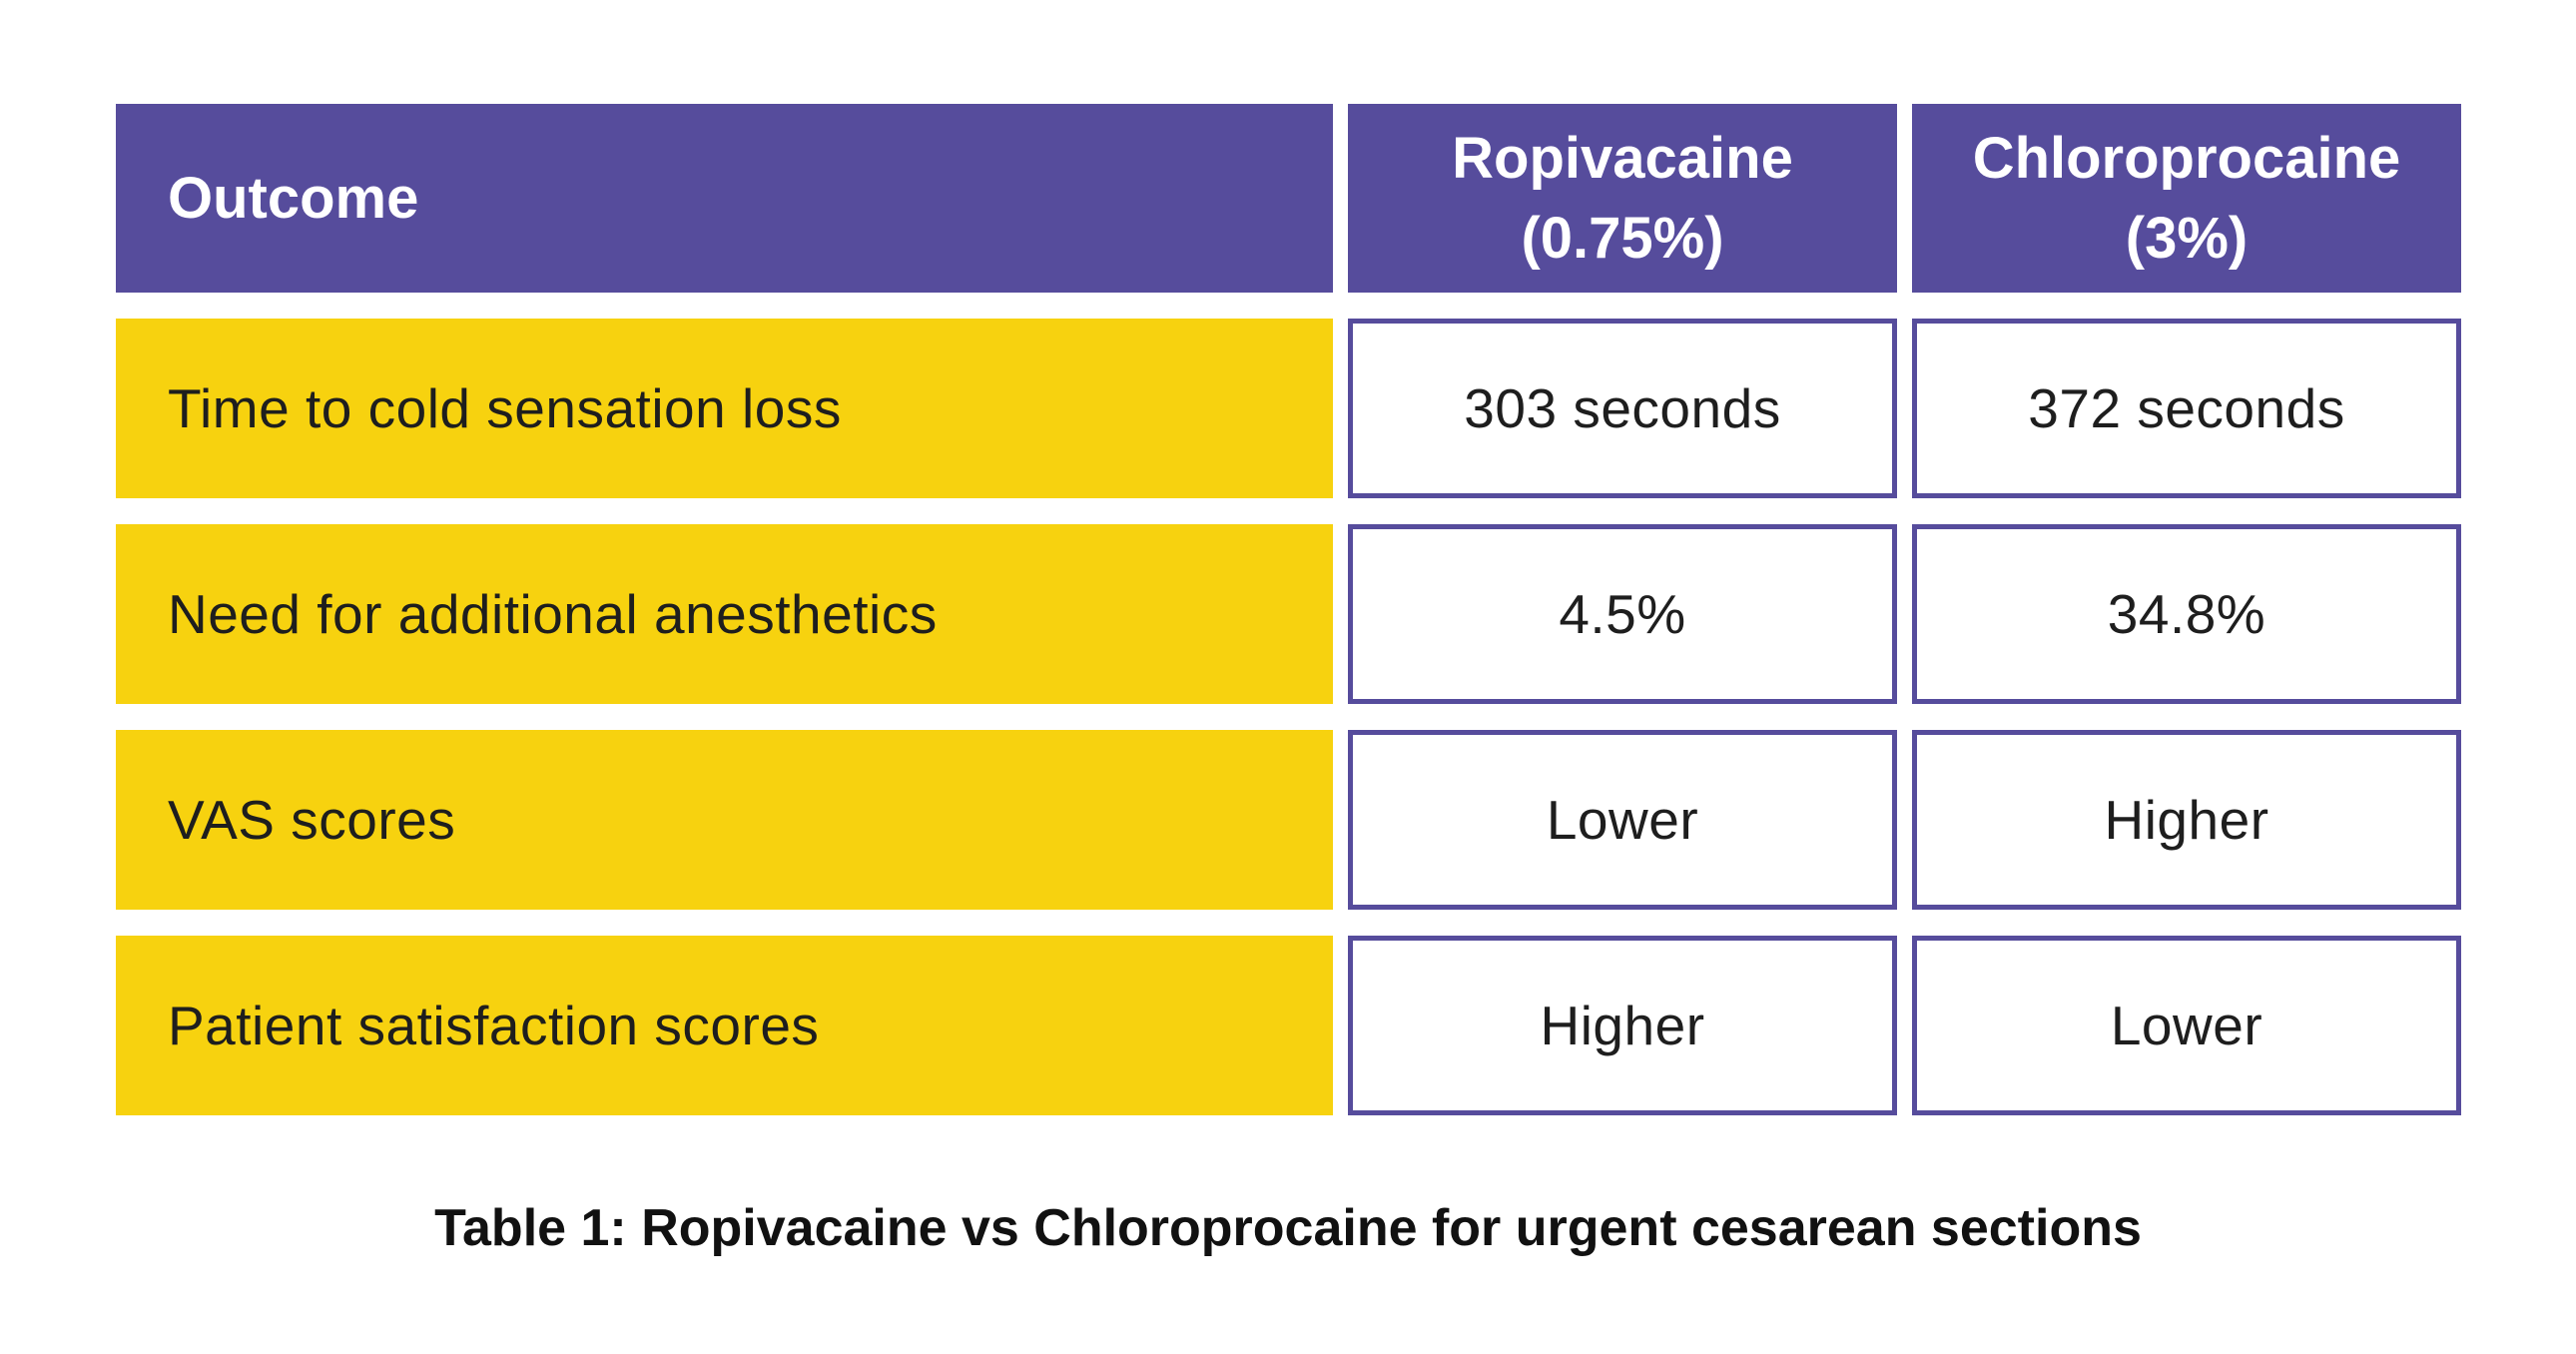  I want to click on header-ropivacaine-dose: (0.75%), so click(1622, 238).